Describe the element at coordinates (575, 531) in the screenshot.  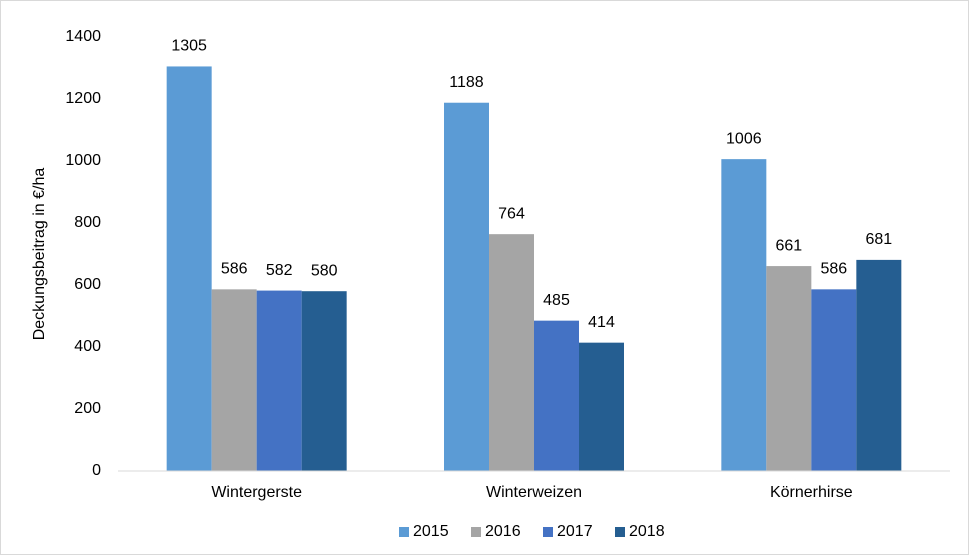
I see `legend-label: 2017` at that location.